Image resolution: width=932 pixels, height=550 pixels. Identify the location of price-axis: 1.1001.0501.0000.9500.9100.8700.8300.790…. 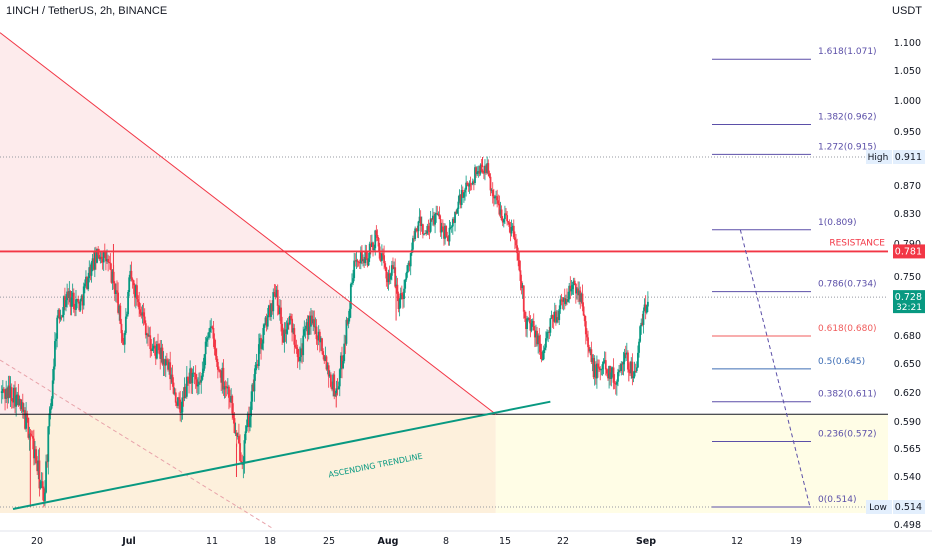
(910, 275).